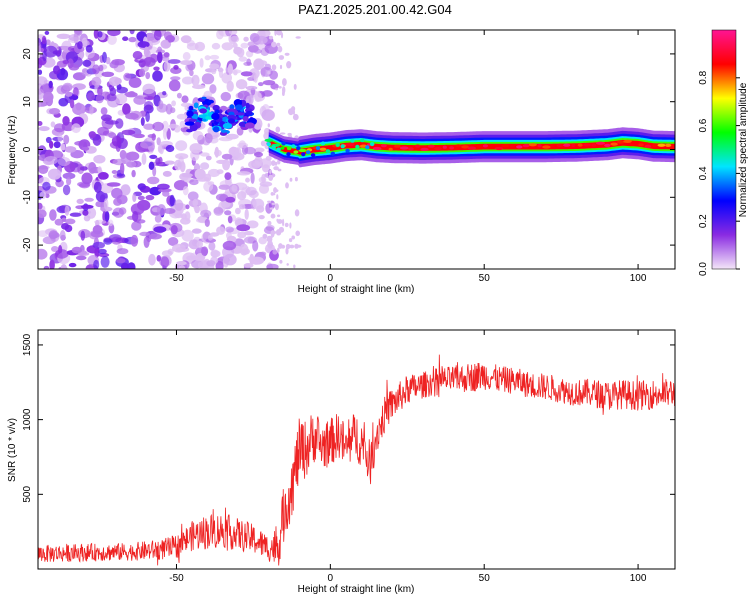  Describe the element at coordinates (703, 269) in the screenshot. I see `colorbar-tick-label: 0.0` at that location.